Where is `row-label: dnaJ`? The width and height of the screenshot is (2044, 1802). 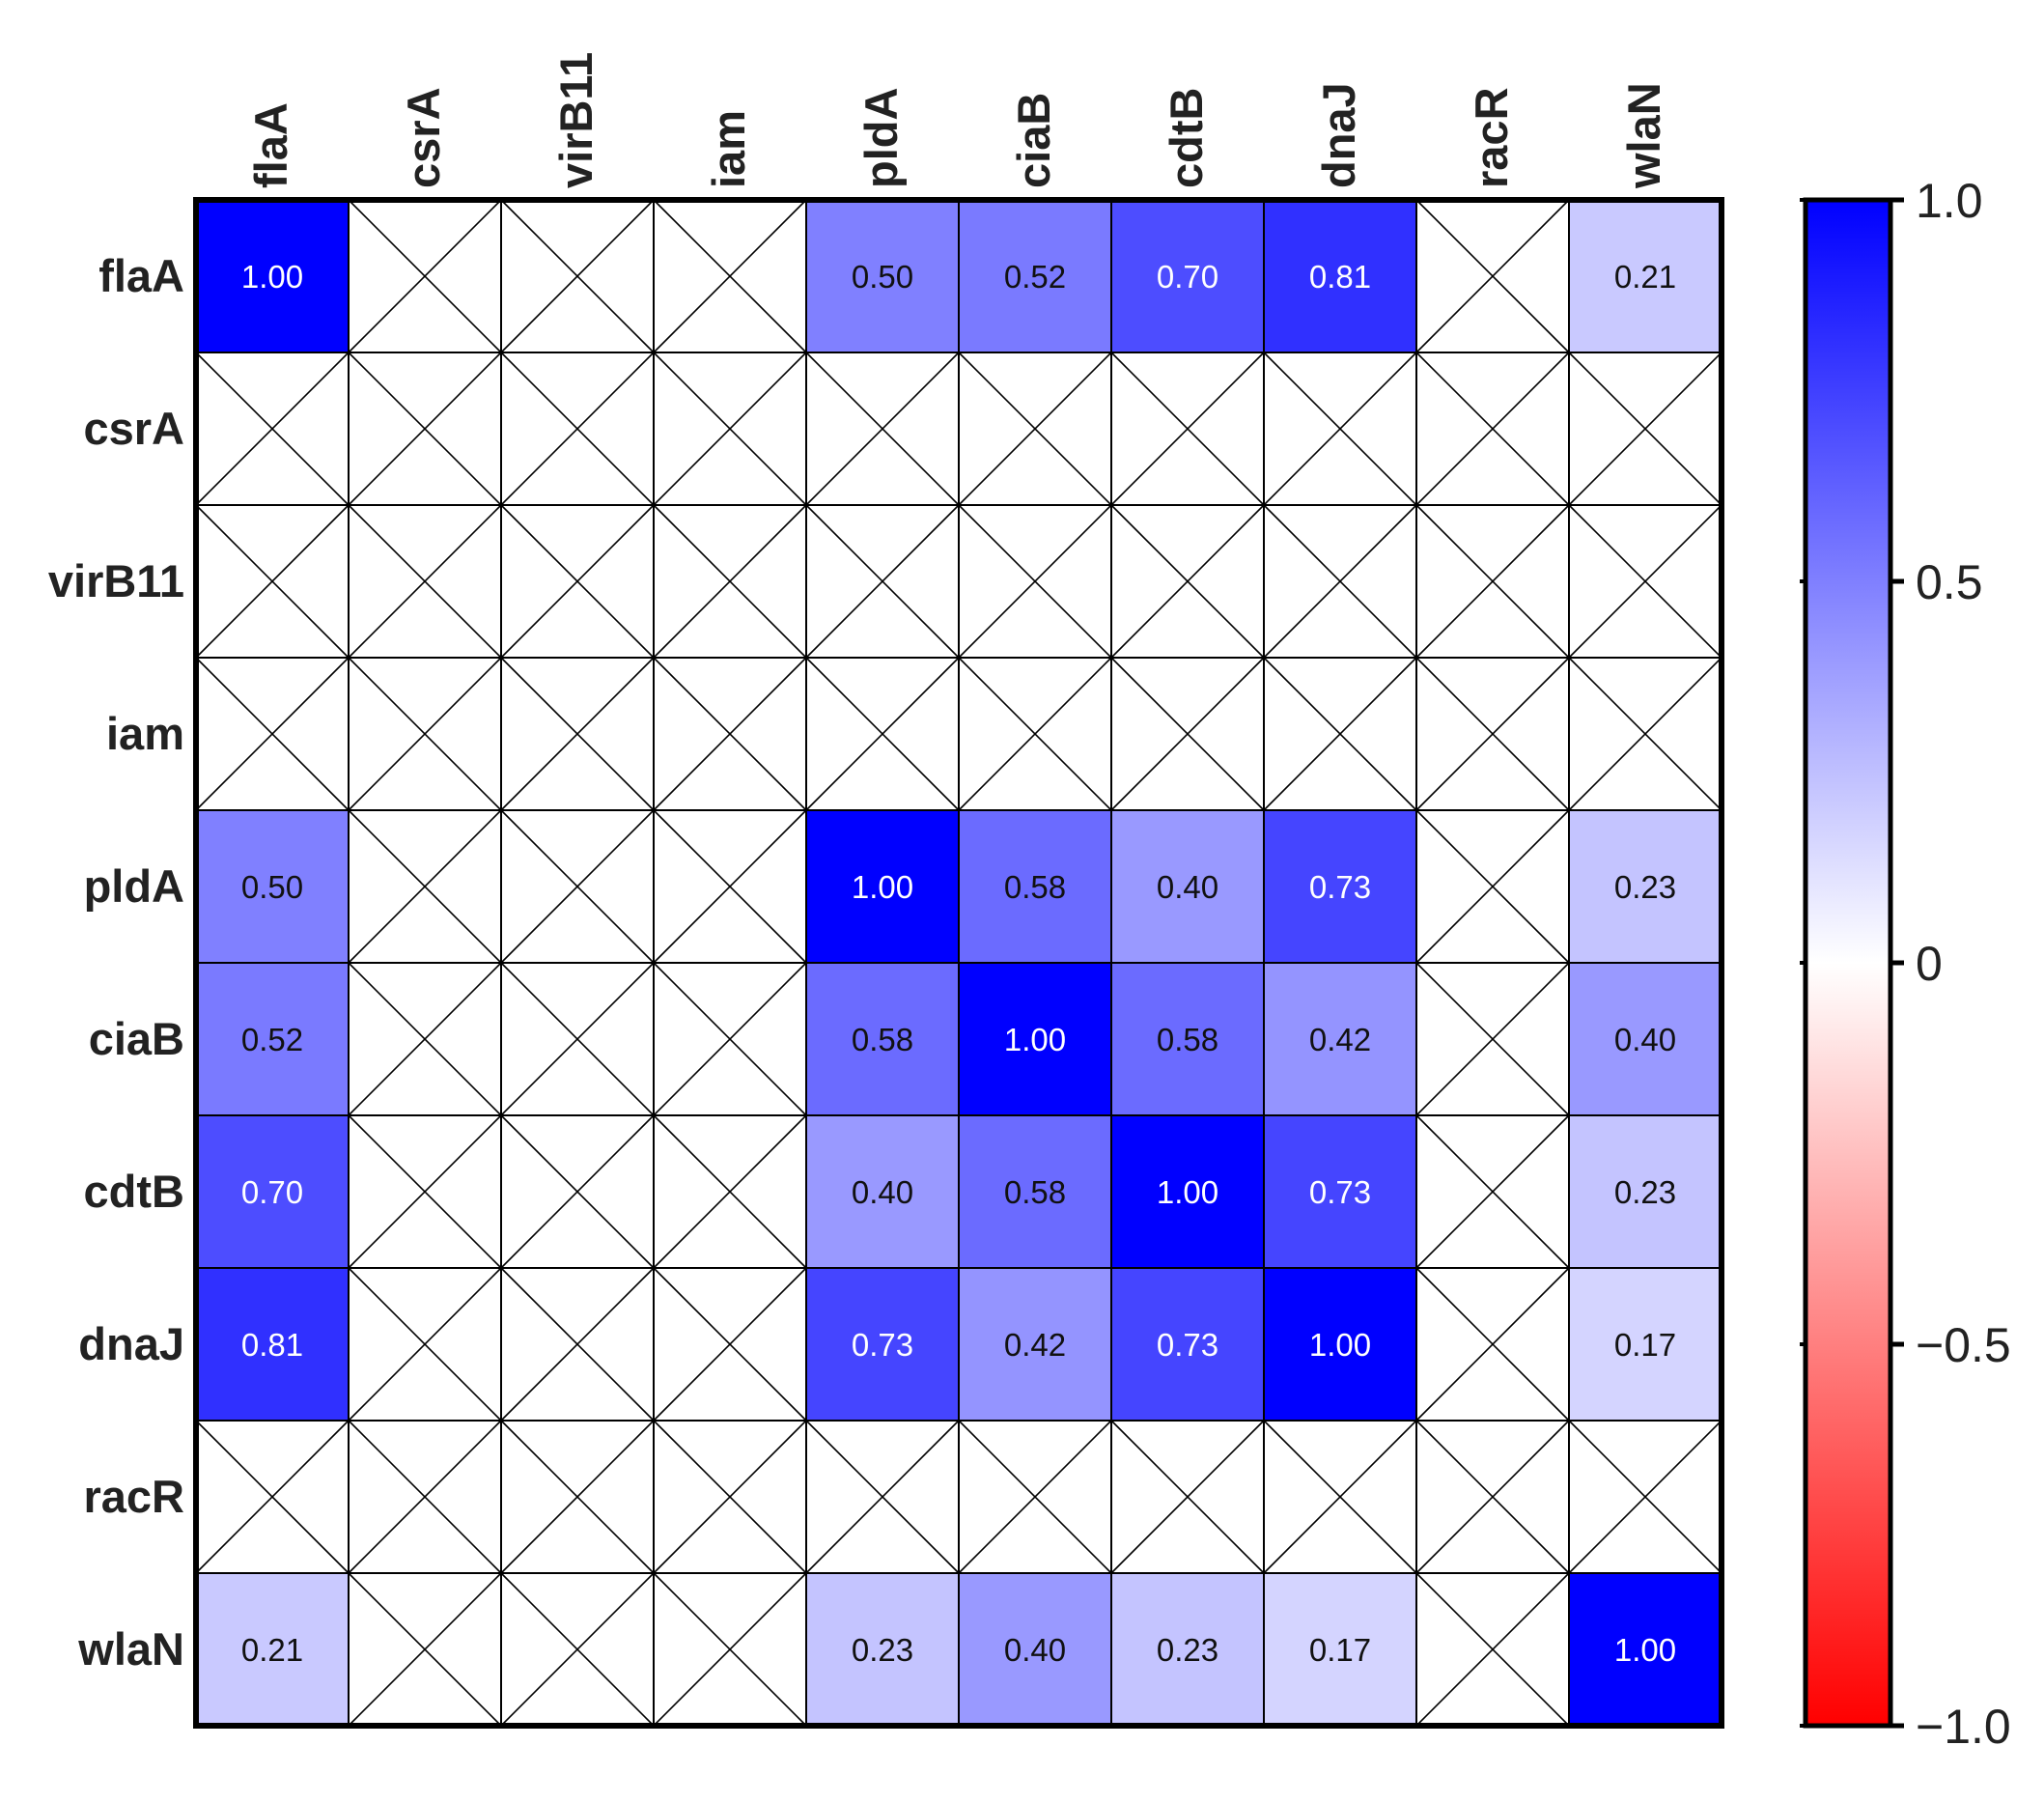 row-label: dnaJ is located at coordinates (131, 1343).